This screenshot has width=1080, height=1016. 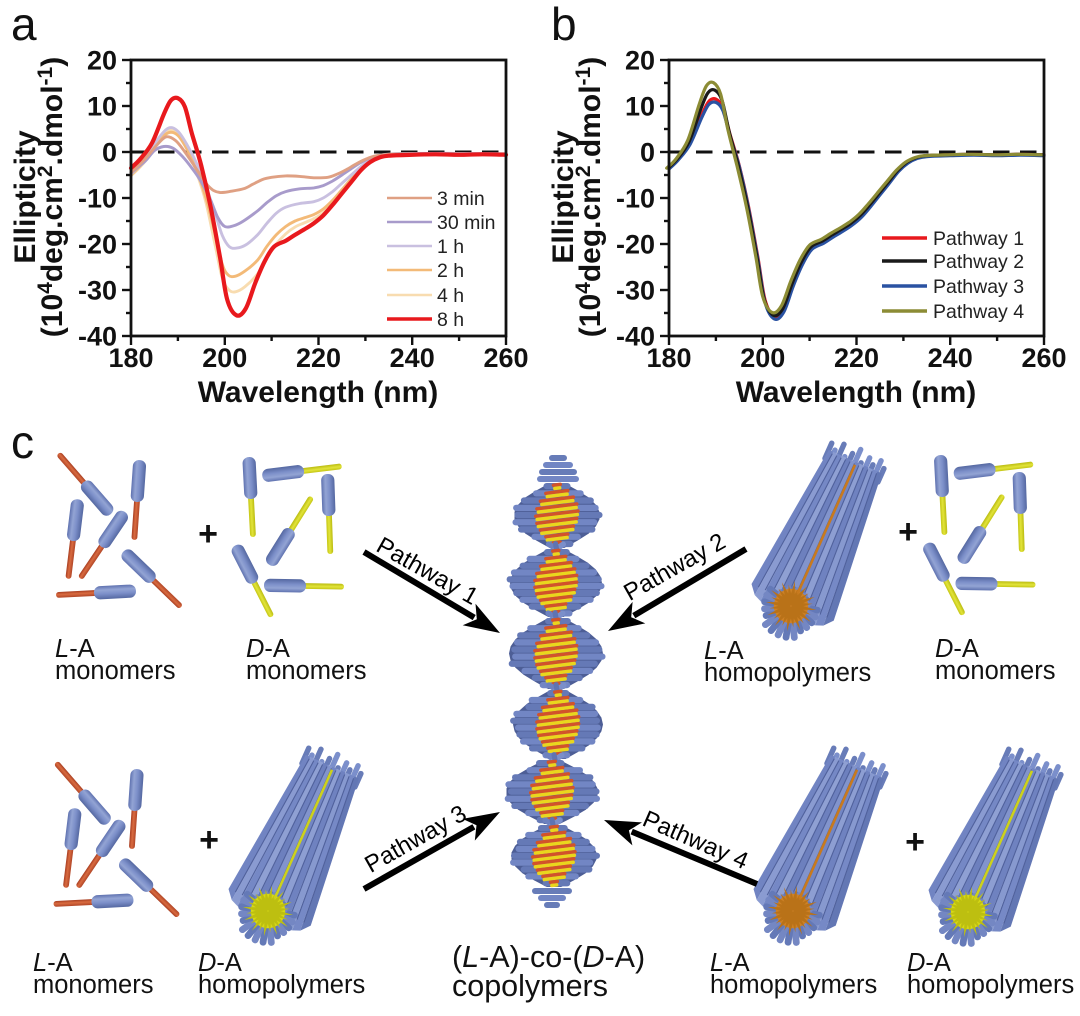 What do you see at coordinates (466, 223) in the screenshot?
I see `svg-text: 30 min` at bounding box center [466, 223].